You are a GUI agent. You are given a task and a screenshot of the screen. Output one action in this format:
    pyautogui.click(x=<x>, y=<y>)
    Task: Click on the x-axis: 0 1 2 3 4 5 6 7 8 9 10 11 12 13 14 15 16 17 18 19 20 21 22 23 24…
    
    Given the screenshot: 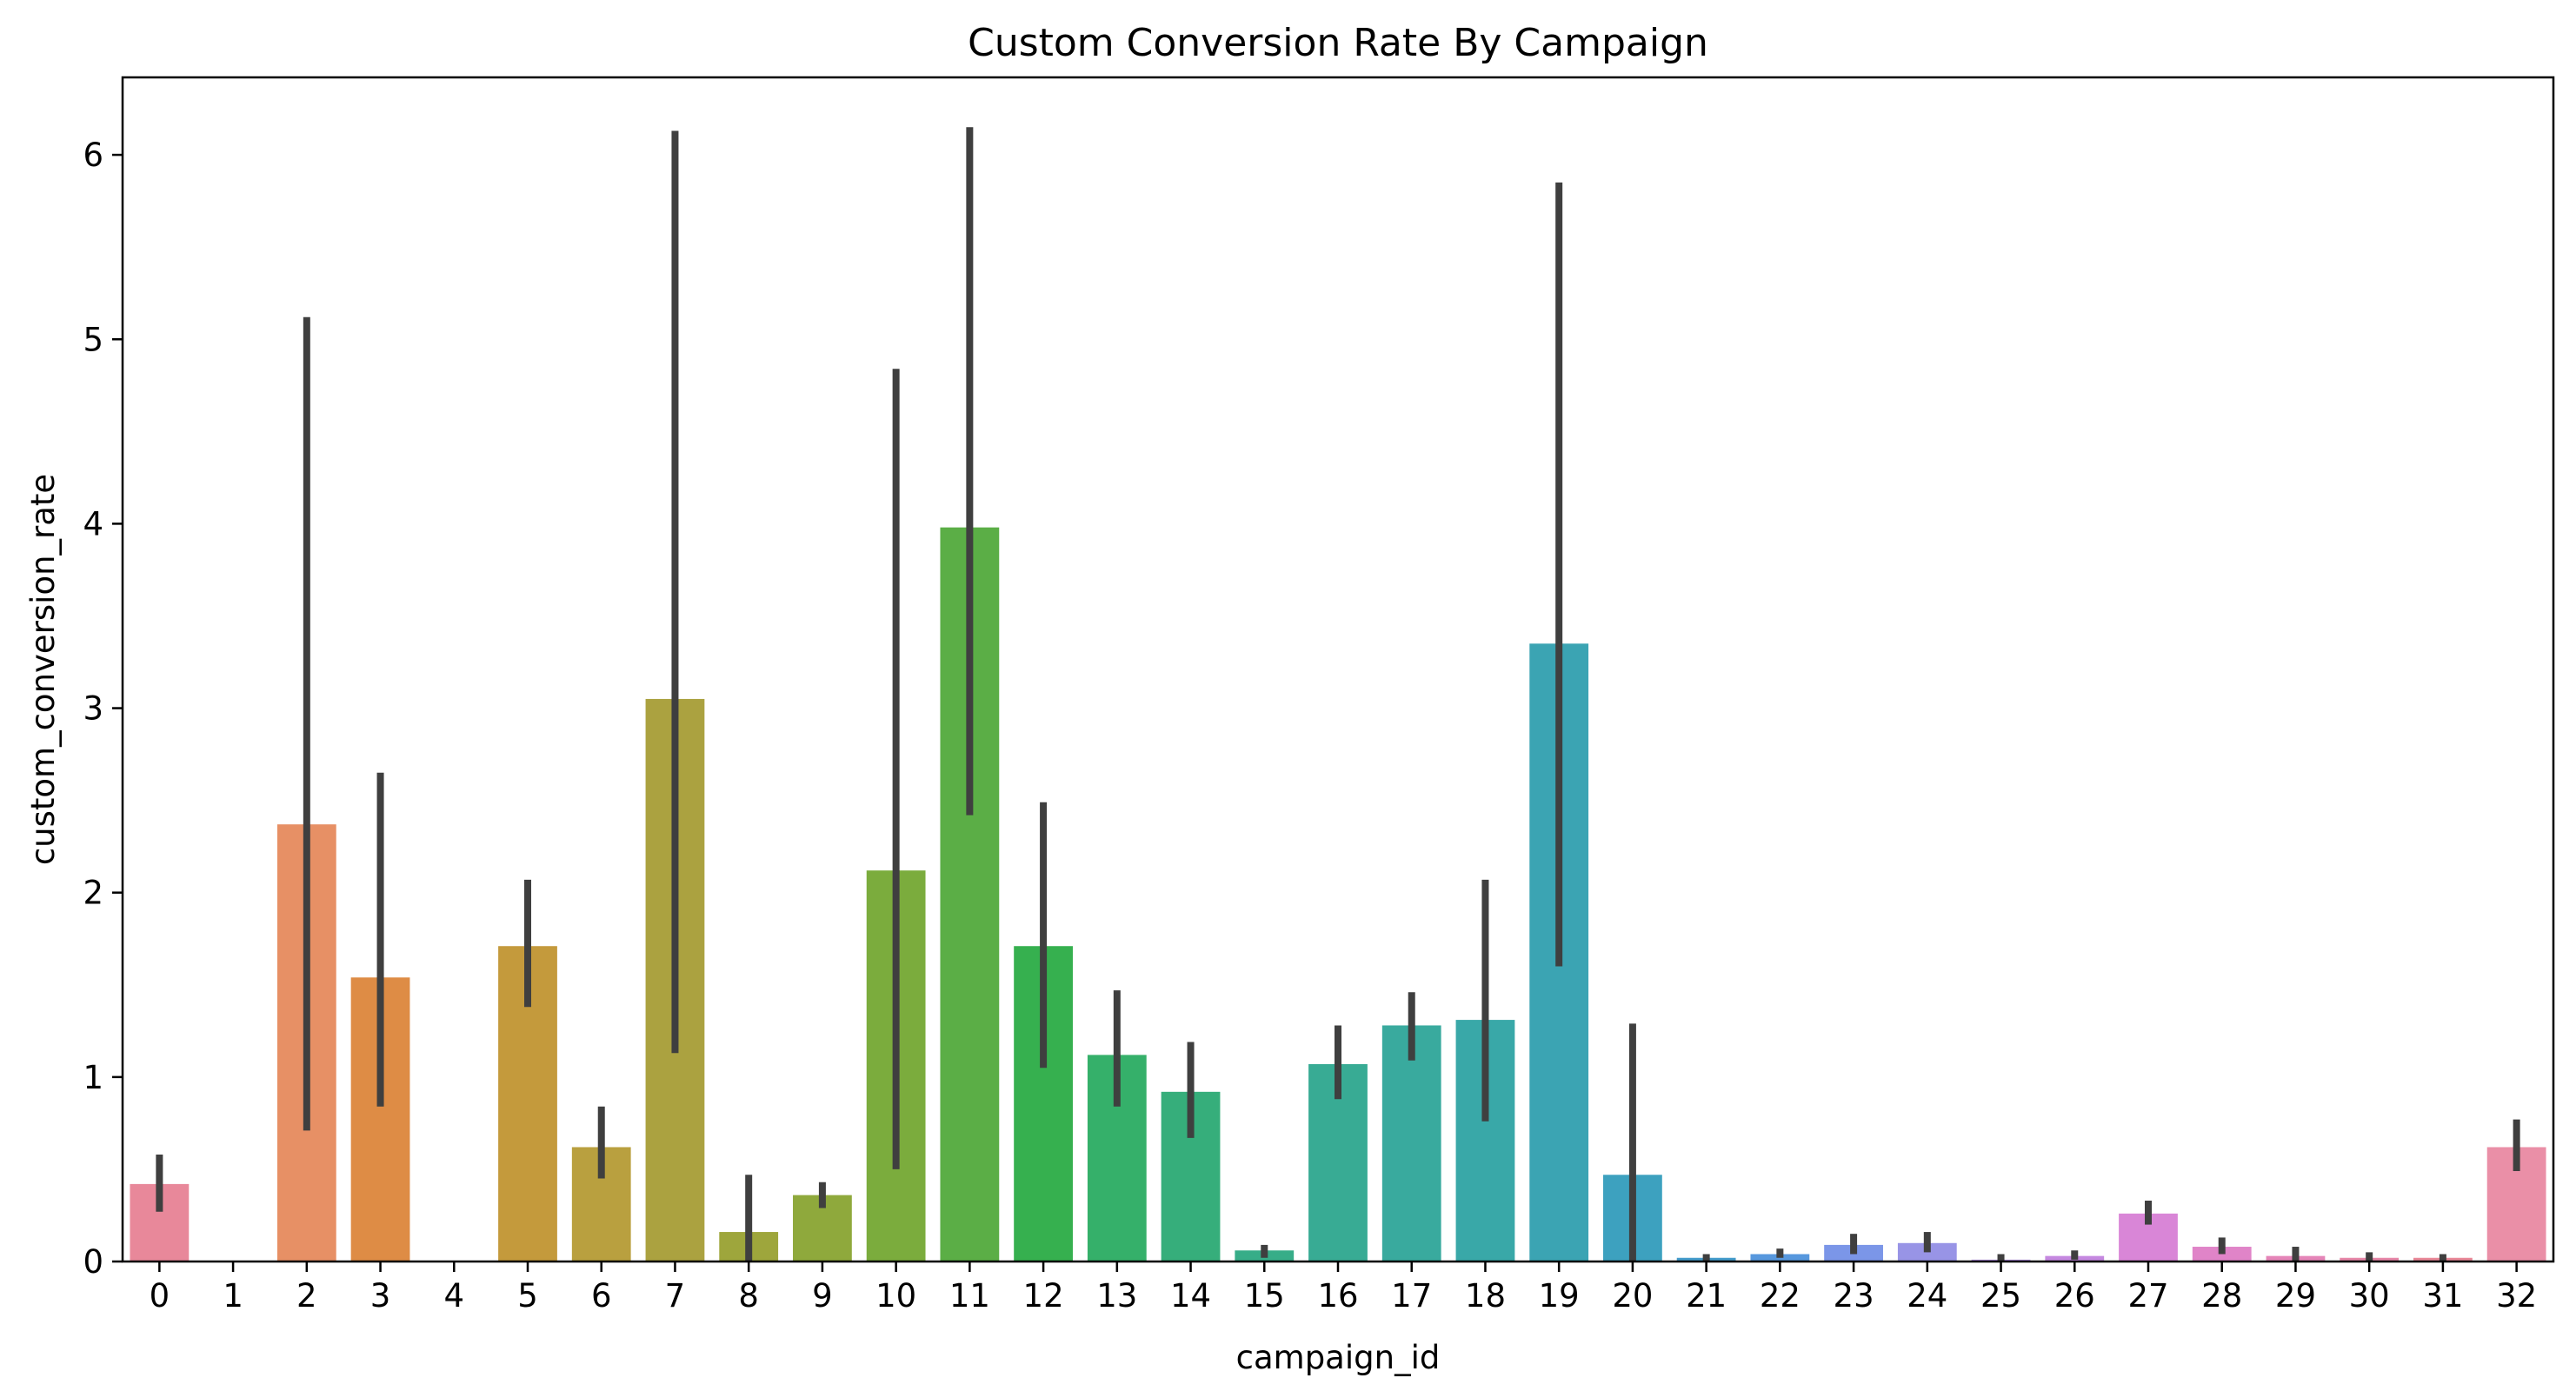 What is the action you would take?
    pyautogui.click(x=1343, y=1288)
    